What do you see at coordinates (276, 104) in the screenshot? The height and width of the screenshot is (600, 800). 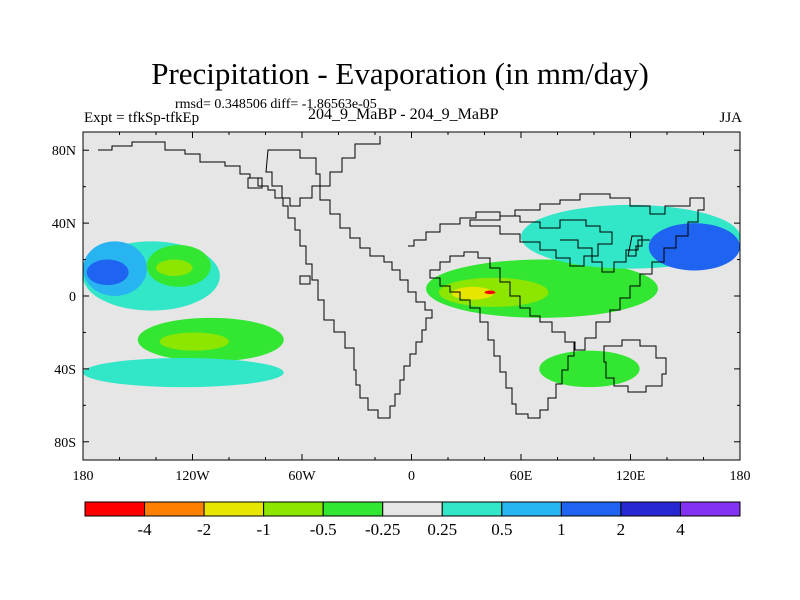 I see `stats-line: rmsd= 0.348506 diff= -1.86563e-05` at bounding box center [276, 104].